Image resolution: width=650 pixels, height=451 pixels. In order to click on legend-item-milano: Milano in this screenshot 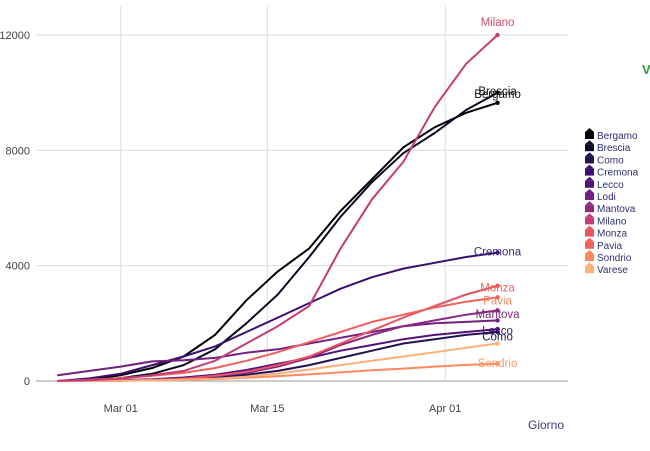, I will do `click(606, 220)`.